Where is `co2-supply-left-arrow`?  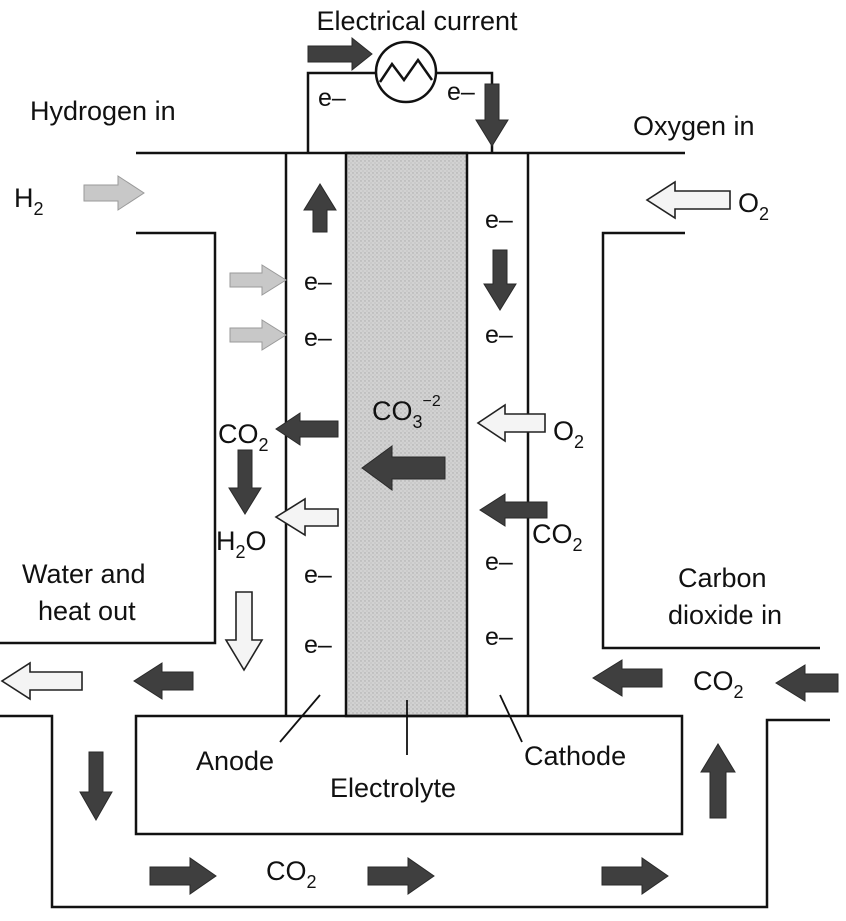
co2-supply-left-arrow is located at coordinates (807, 683).